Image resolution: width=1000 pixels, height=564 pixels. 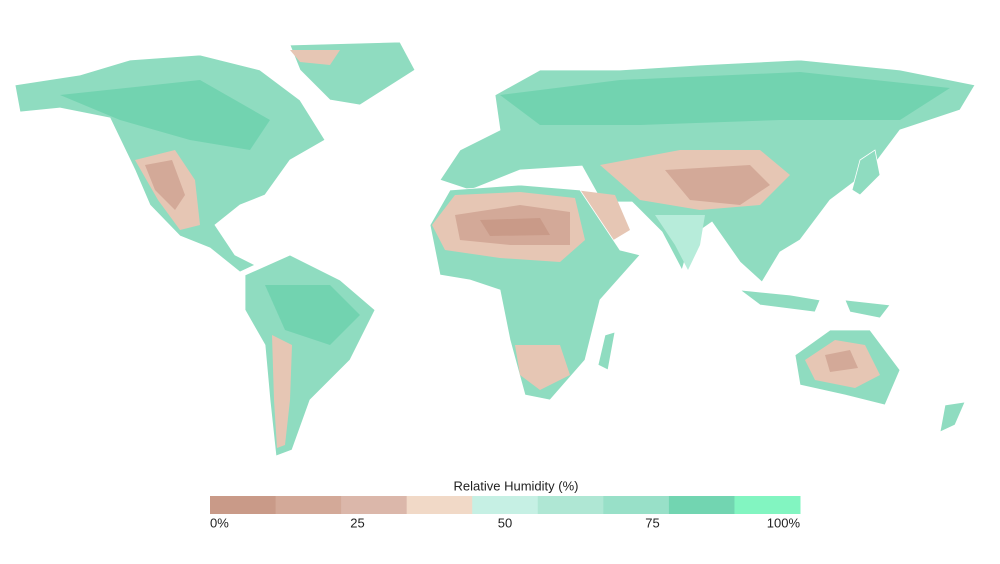 What do you see at coordinates (867, 309) in the screenshot?
I see `new-guinea` at bounding box center [867, 309].